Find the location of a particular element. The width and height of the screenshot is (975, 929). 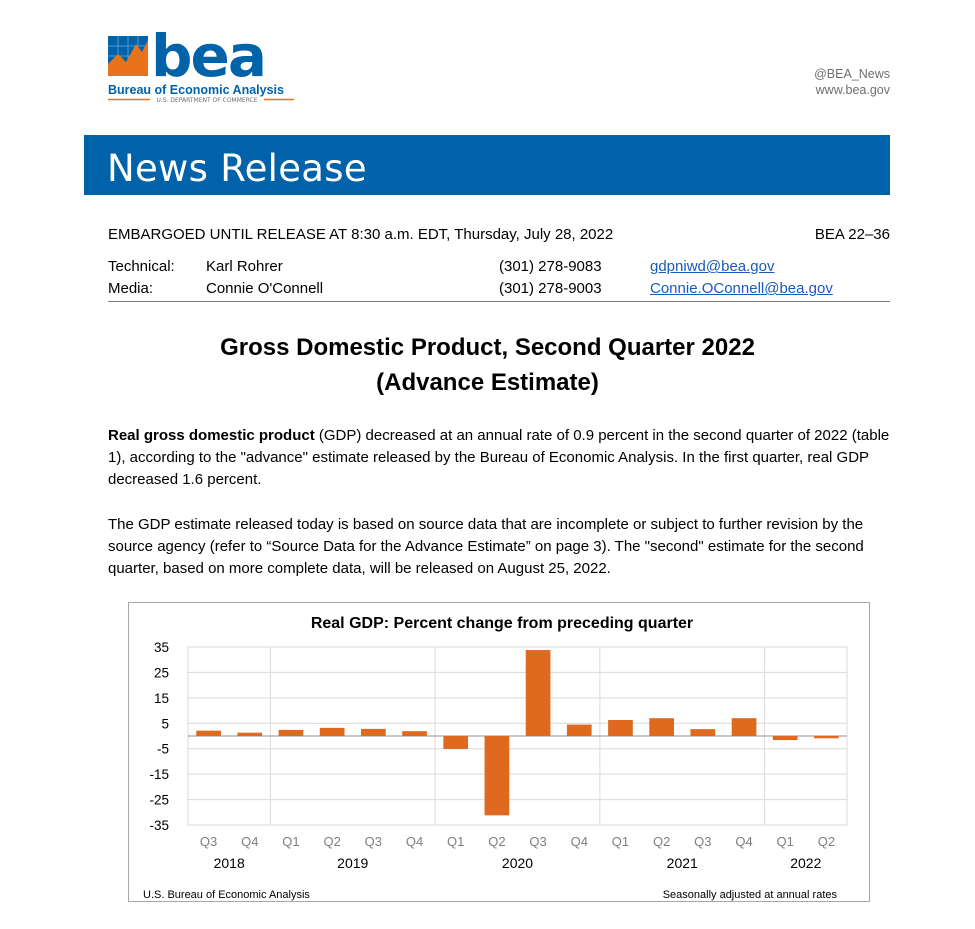

chart-source-note: U.S. Bureau of Economic Analysis is located at coordinates (226, 895).